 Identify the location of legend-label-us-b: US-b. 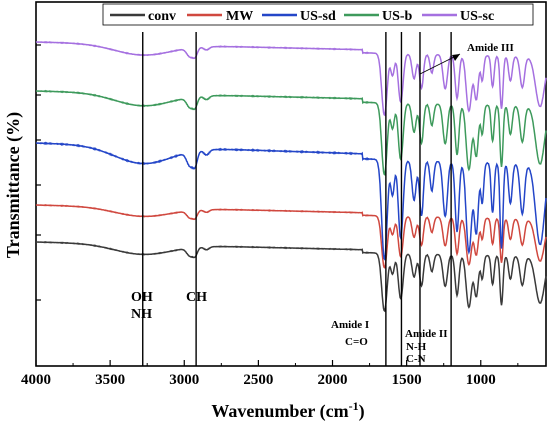
(397, 16).